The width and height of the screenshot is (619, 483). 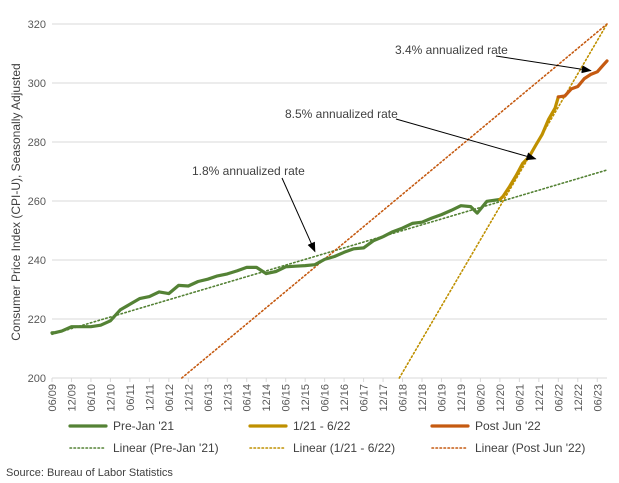 What do you see at coordinates (508, 426) in the screenshot?
I see `legend-label: Post Jun '22` at bounding box center [508, 426].